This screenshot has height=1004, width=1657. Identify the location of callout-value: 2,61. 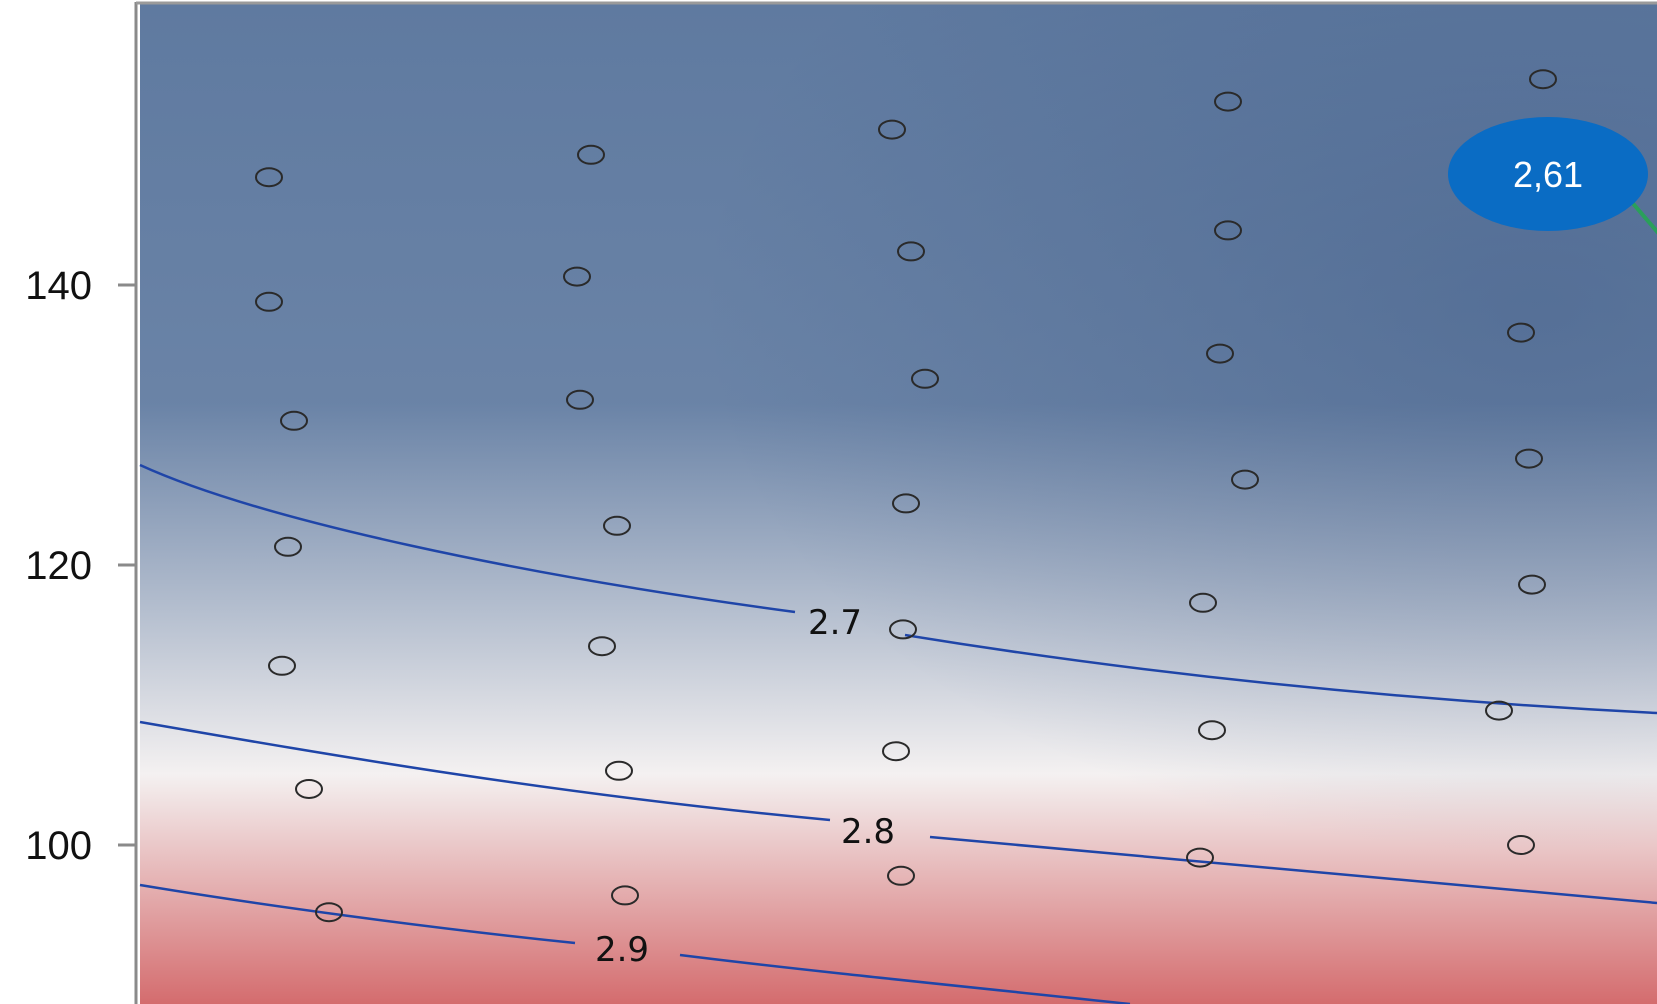
(1548, 174).